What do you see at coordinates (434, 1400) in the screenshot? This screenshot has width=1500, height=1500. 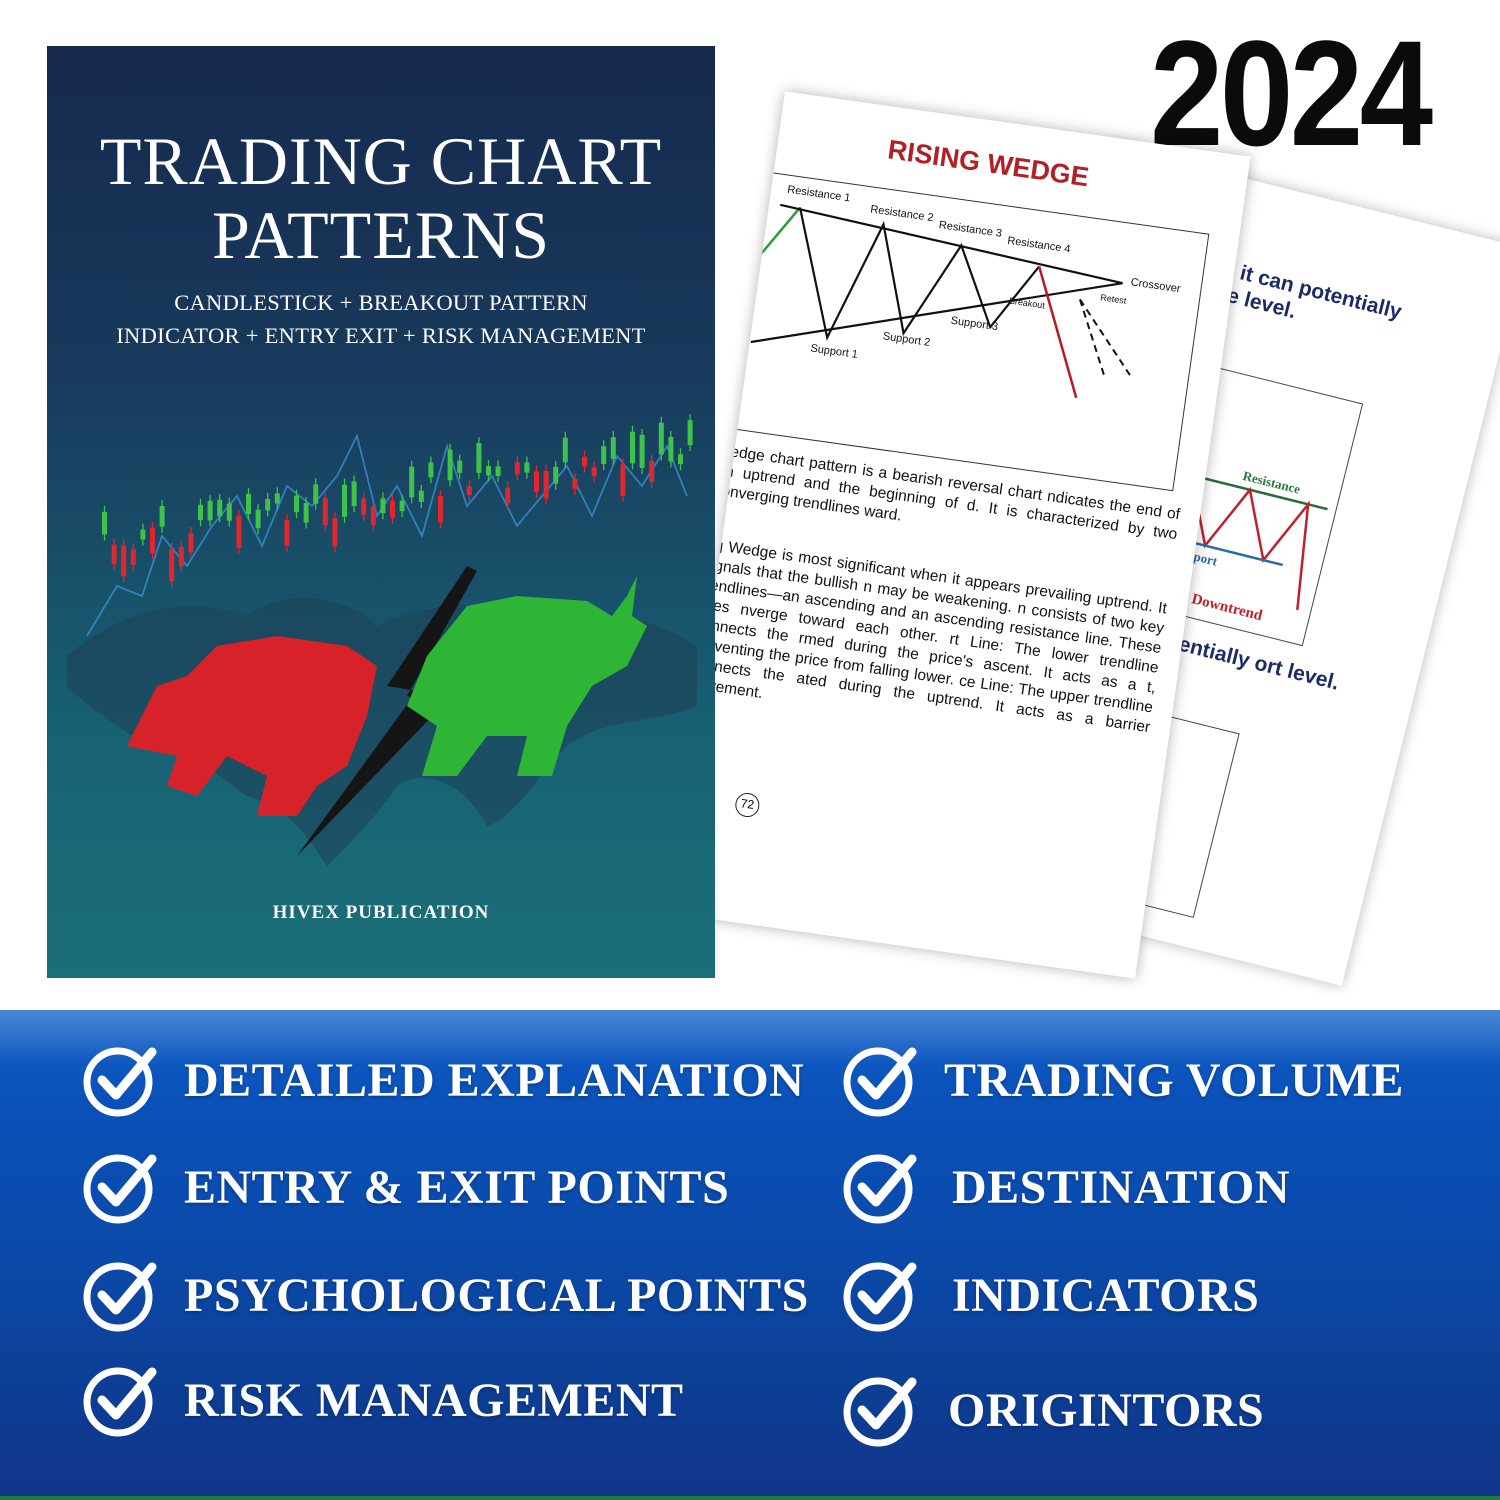 I see `feature-label: RISK MANAGEMENT` at bounding box center [434, 1400].